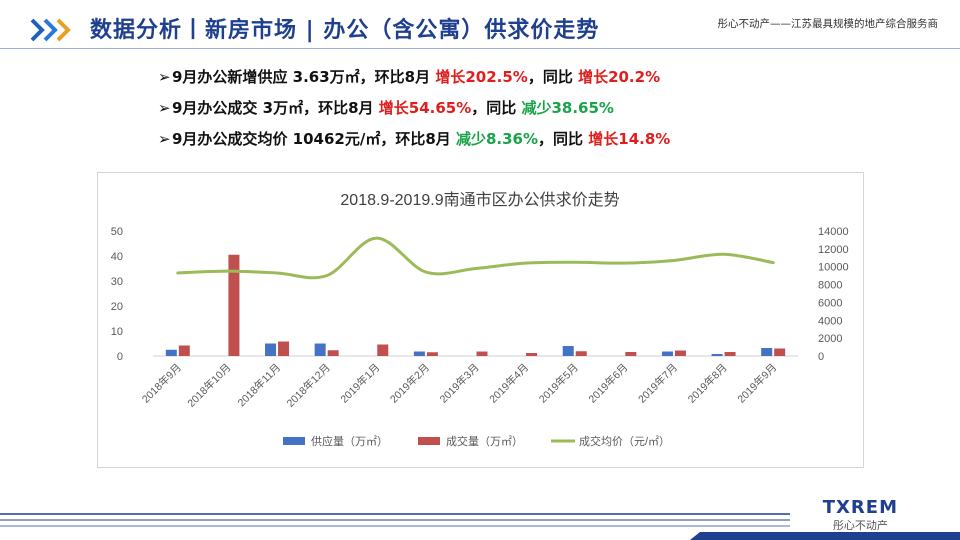 This screenshot has height=540, width=960. What do you see at coordinates (558, 383) in the screenshot?
I see `x-tick-label: 2019年5月` at bounding box center [558, 383].